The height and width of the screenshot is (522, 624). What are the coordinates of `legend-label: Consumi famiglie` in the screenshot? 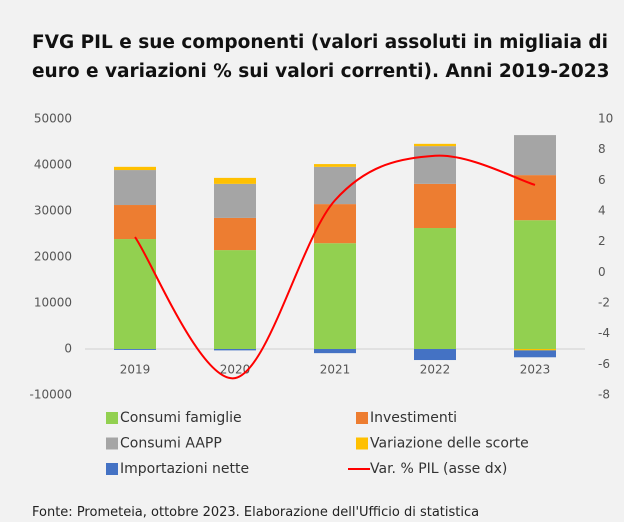 It's located at (181, 418).